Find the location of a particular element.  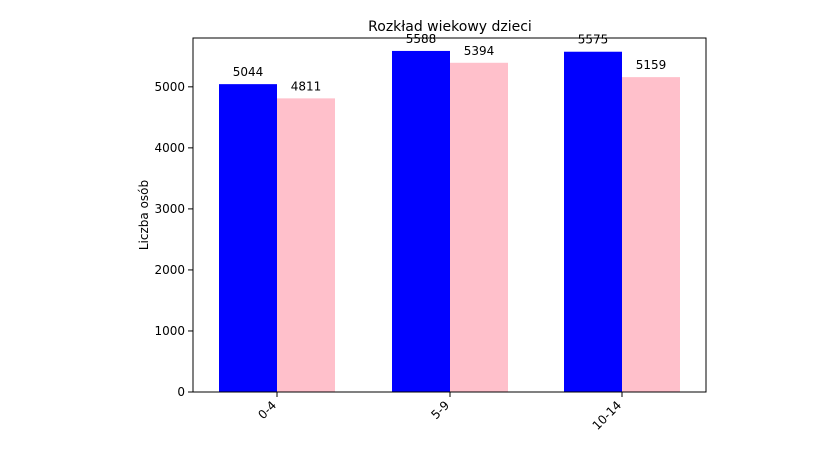

chart-title: Rozkład wiekowy dzieci is located at coordinates (450, 27).